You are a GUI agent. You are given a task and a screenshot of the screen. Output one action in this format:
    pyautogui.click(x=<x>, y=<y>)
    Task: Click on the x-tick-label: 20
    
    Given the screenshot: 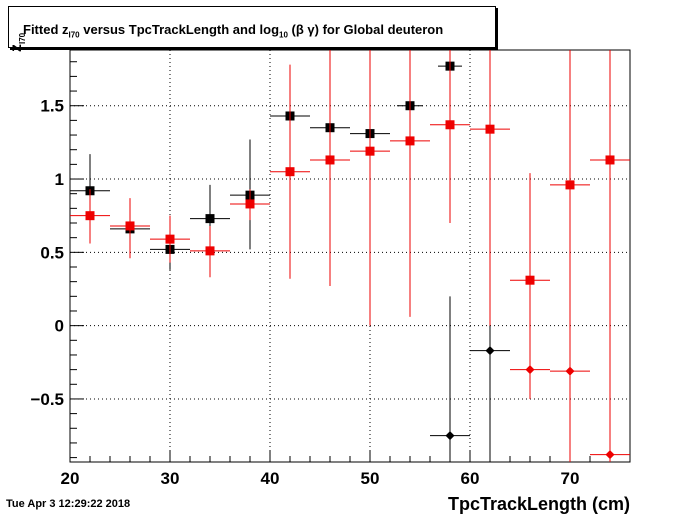 What is the action you would take?
    pyautogui.click(x=70, y=478)
    